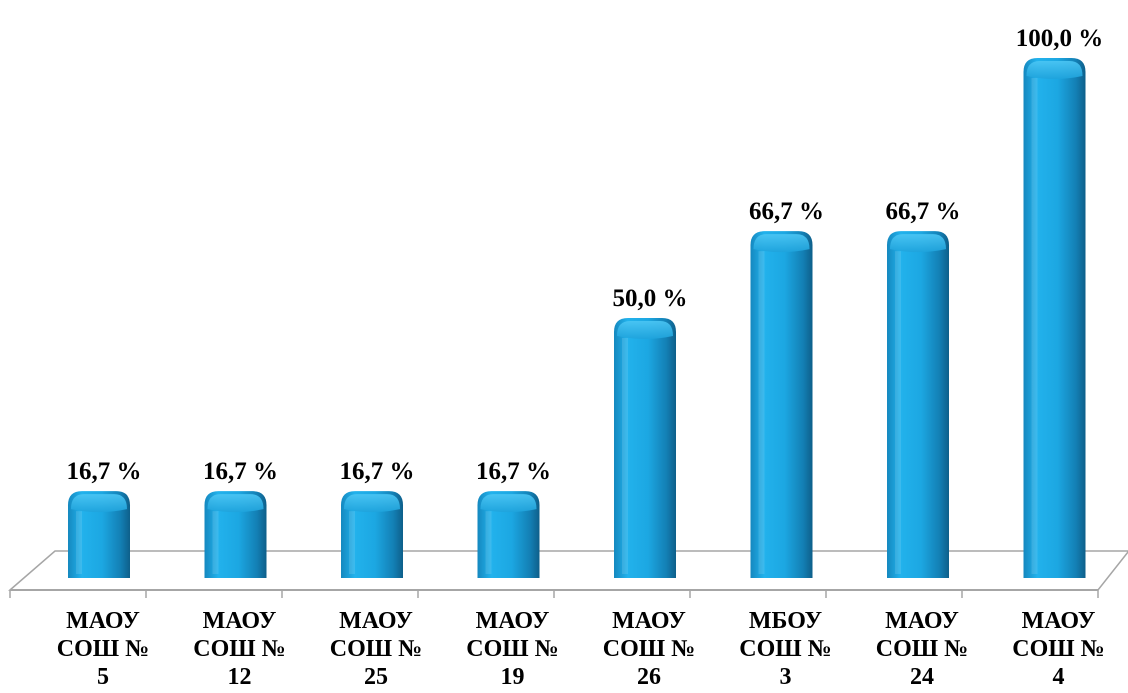 Image resolution: width=1128 pixels, height=693 pixels. What do you see at coordinates (650, 298) in the screenshot?
I see `data-label: 50,0 %` at bounding box center [650, 298].